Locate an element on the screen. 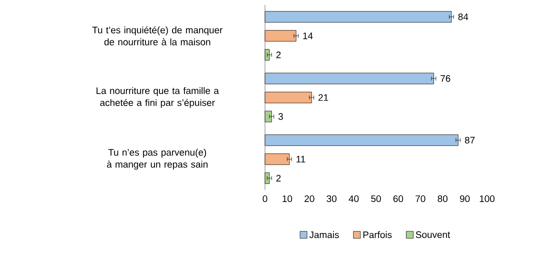  y-tick-label: La nourriture que ta famille a achetée a fini par s’épuiser is located at coordinates (157, 97).